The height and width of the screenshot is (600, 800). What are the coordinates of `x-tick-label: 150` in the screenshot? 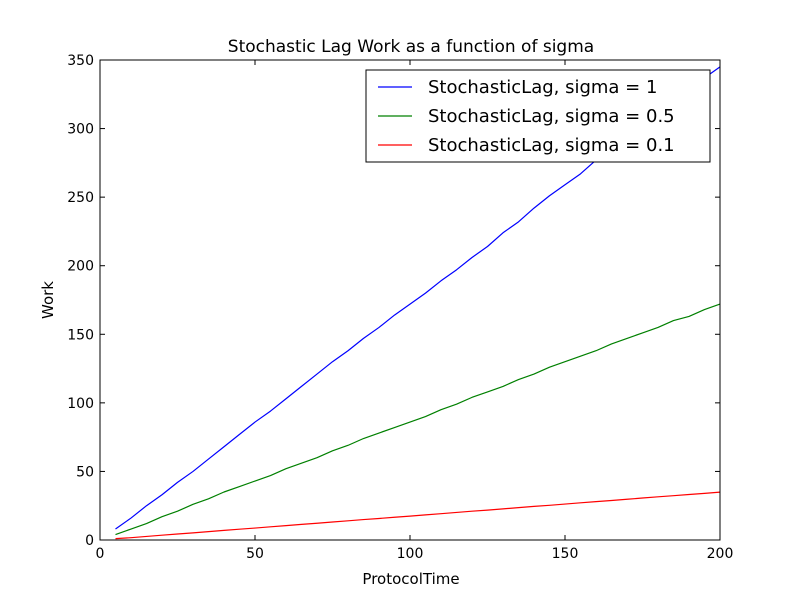 It's located at (565, 554).